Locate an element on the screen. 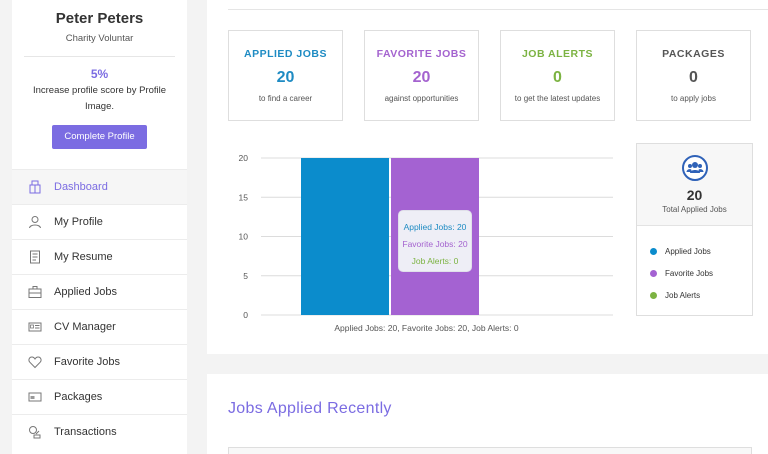 The height and width of the screenshot is (454, 768). sidebar-item-transactions: Transactions is located at coordinates (99, 431).